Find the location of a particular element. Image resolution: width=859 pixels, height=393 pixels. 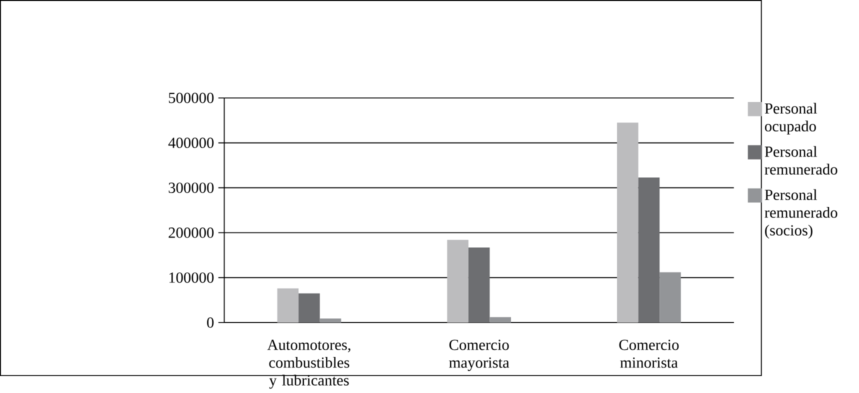

y-tick-label: 200000 is located at coordinates (191, 233).